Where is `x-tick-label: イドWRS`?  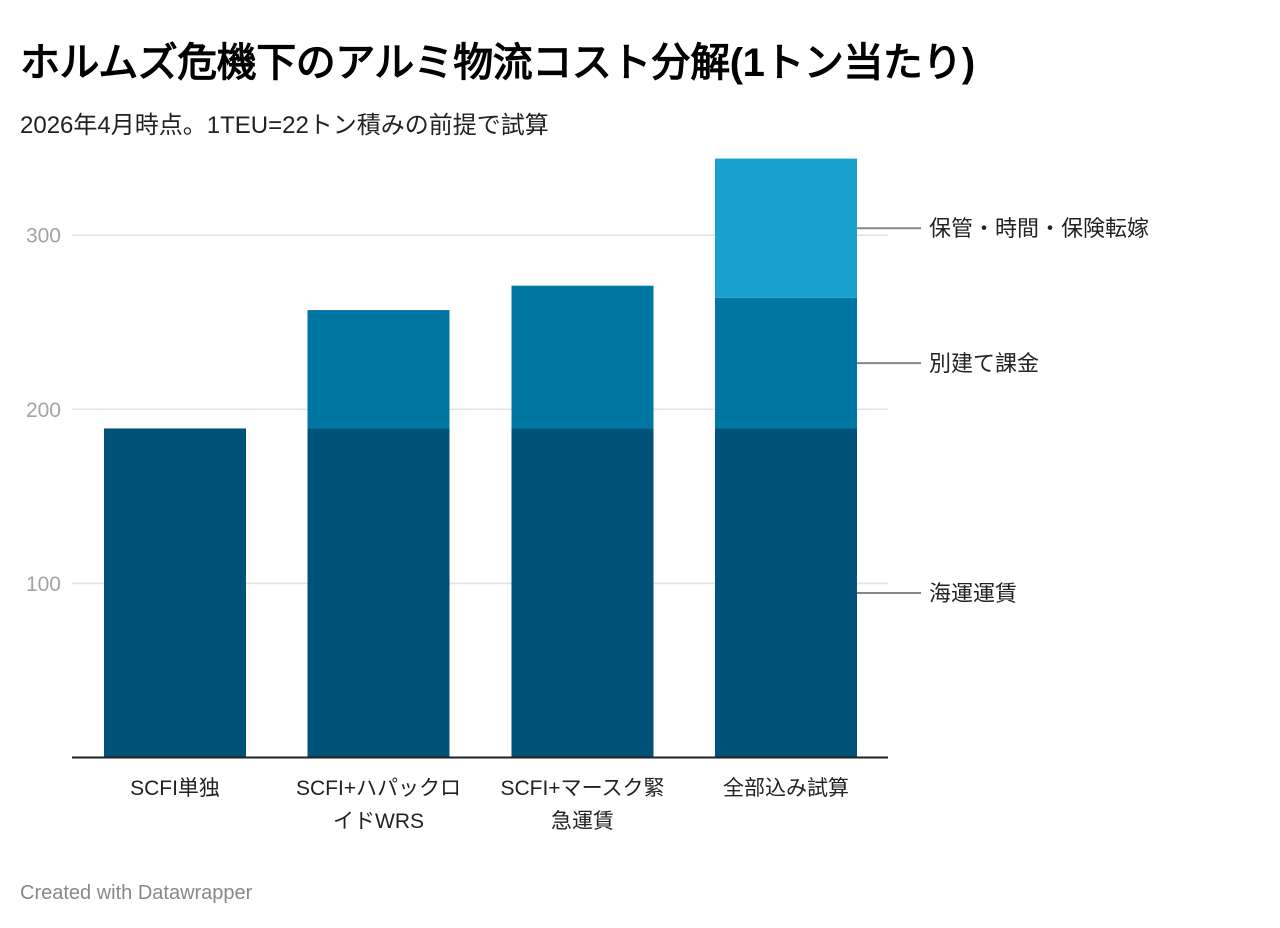
x-tick-label: イドWRS is located at coordinates (378, 821).